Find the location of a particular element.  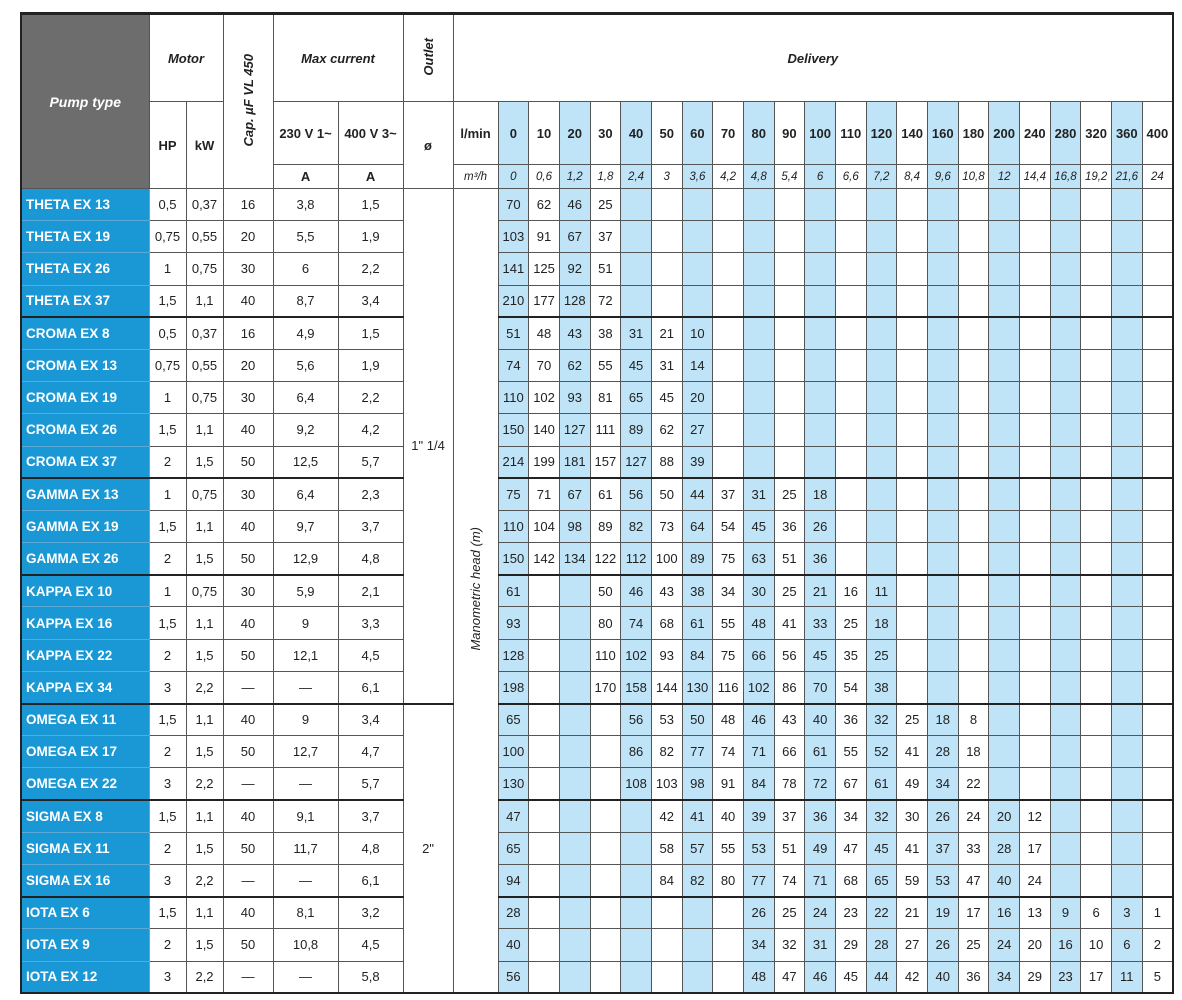

head-value: 25 is located at coordinates (850, 623).